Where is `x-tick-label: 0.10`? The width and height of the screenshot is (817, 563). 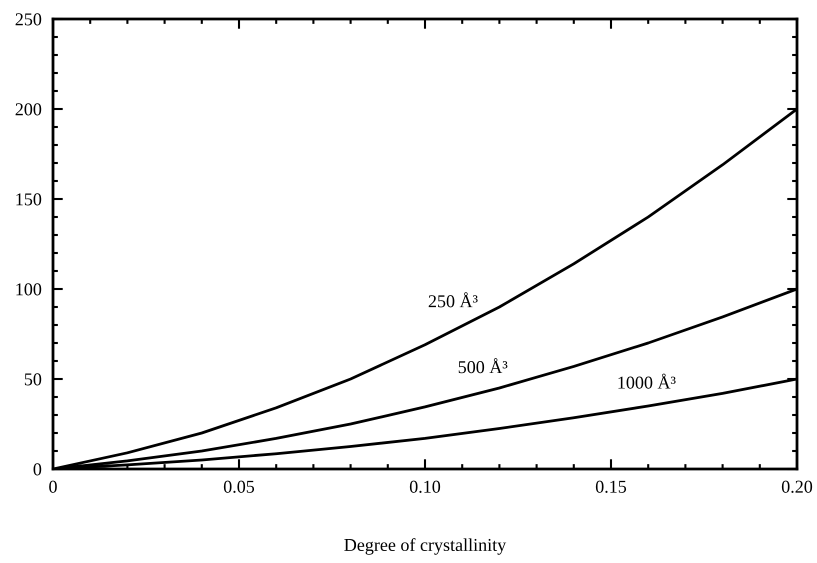 x-tick-label: 0.10 is located at coordinates (425, 486).